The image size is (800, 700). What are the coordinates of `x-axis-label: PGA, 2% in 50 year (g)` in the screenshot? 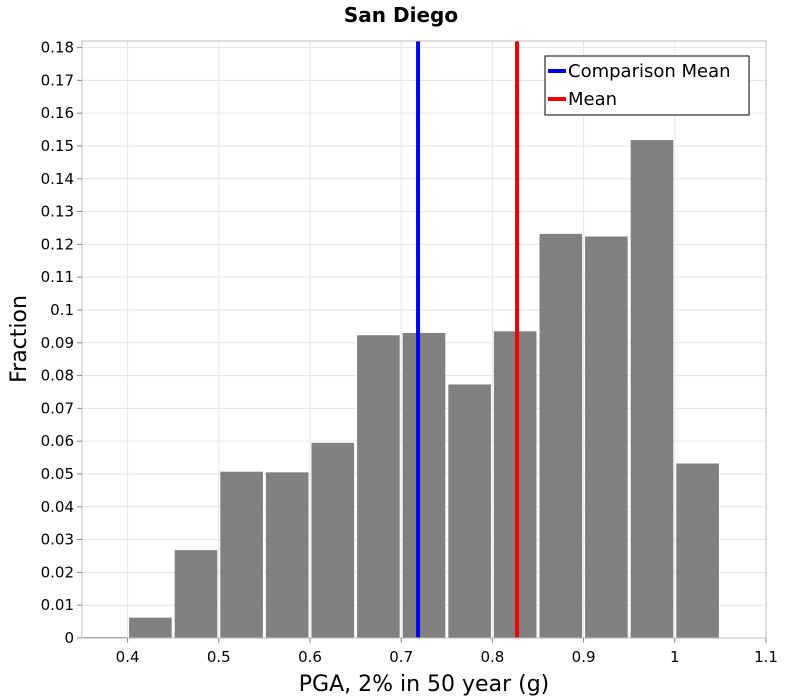 It's located at (424, 684).